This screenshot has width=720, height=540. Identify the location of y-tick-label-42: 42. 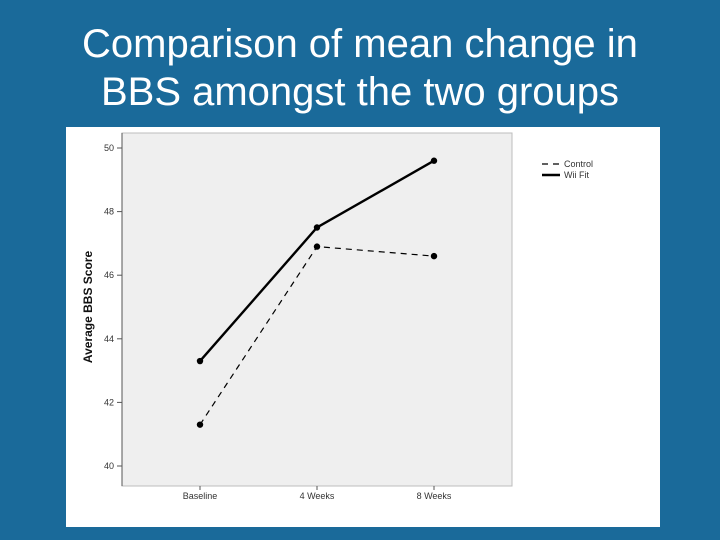
(109, 402).